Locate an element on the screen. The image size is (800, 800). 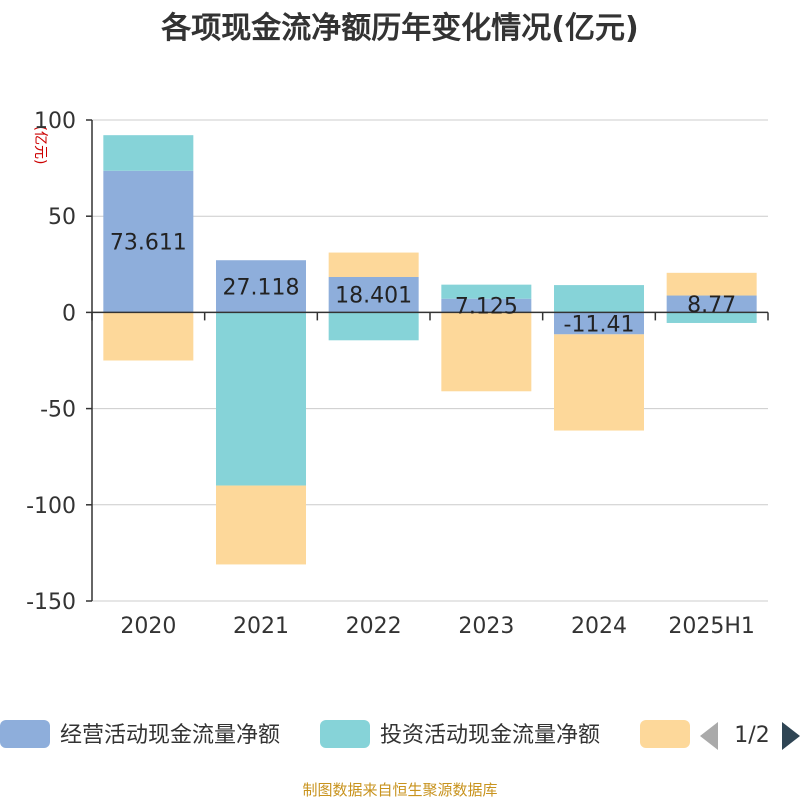
data-label-2025H1: 8.77 is located at coordinates (711, 305).